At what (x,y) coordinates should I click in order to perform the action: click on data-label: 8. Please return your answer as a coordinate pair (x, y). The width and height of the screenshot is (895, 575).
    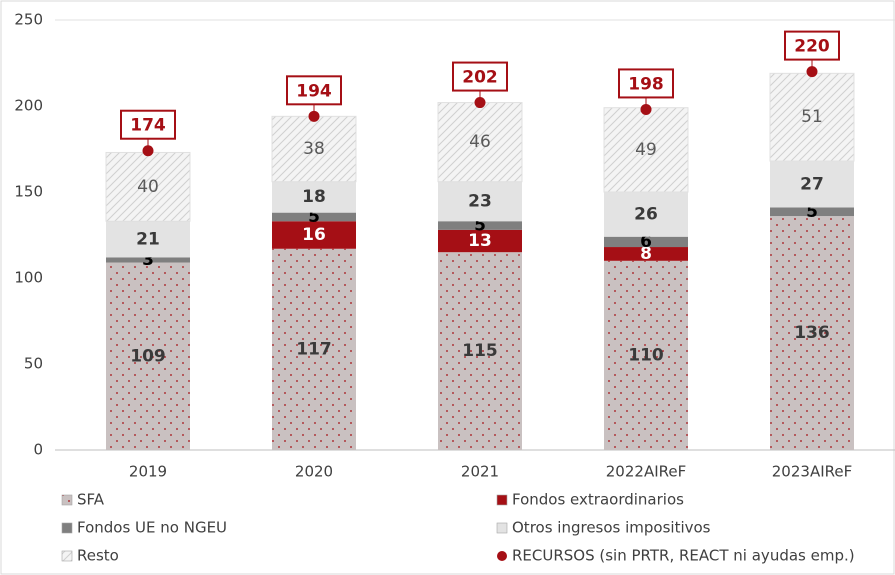
    Looking at the image, I should click on (646, 254).